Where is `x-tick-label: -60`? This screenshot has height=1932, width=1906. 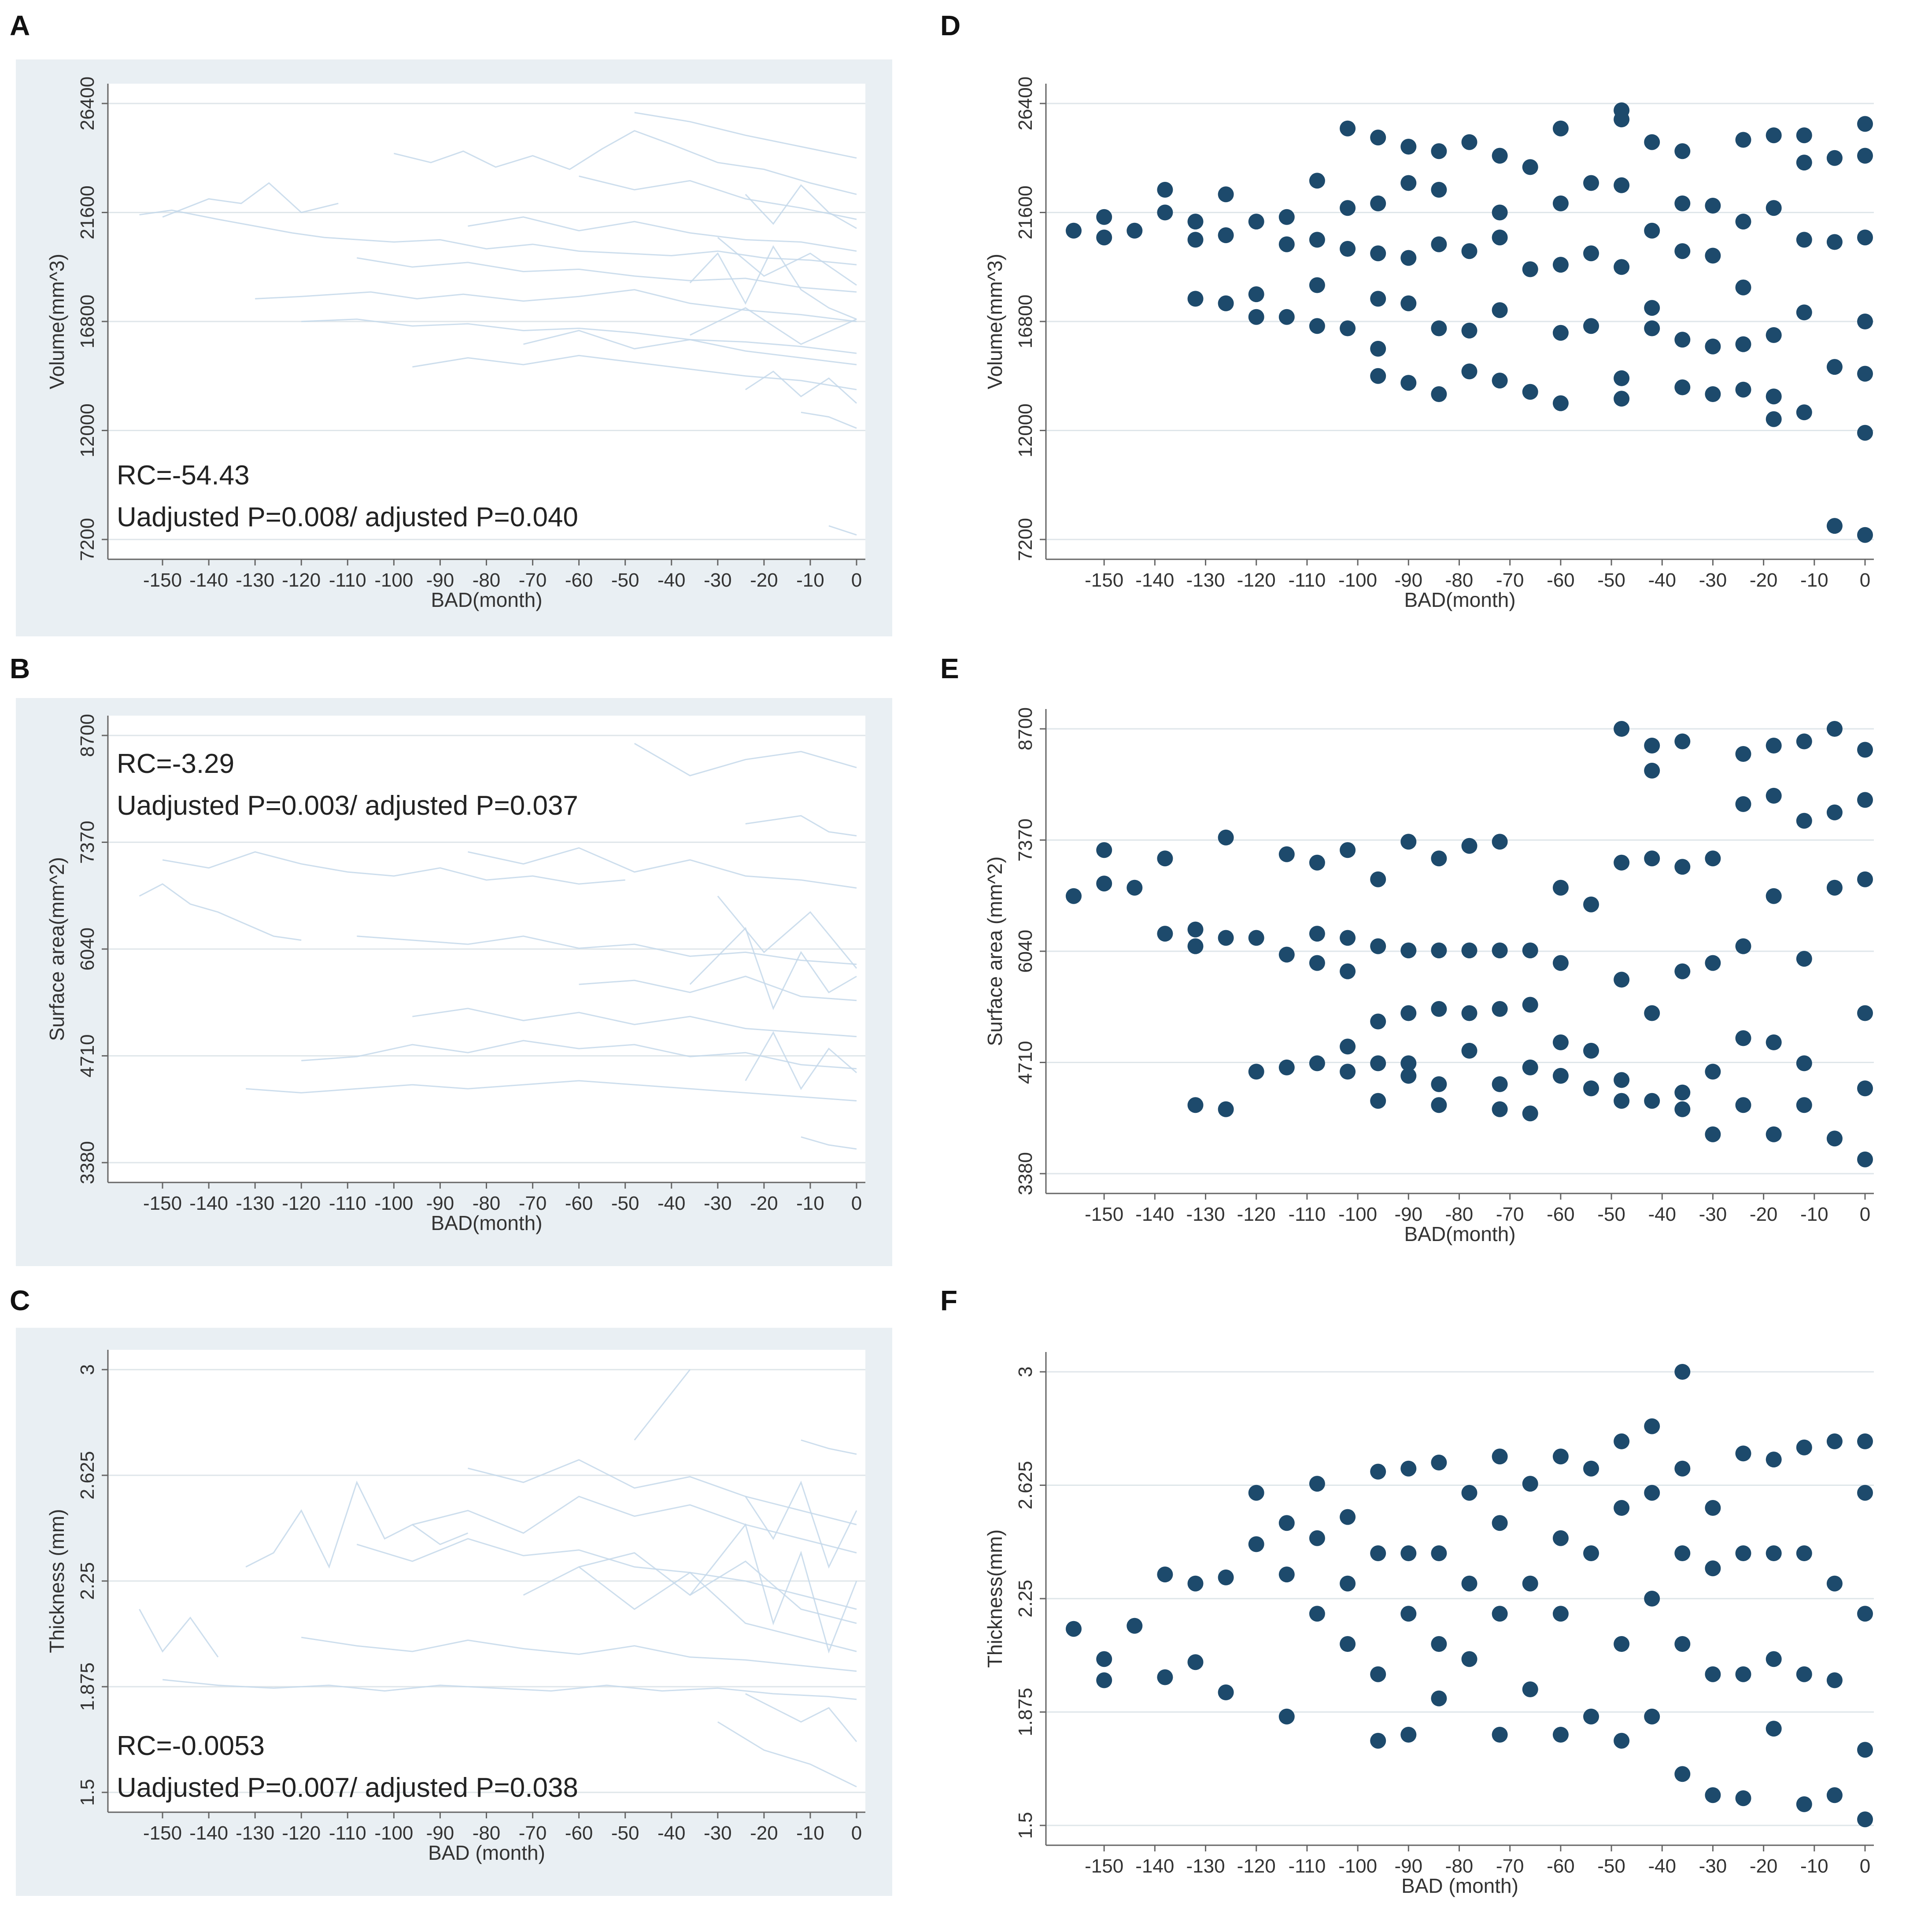
x-tick-label: -60 is located at coordinates (579, 580).